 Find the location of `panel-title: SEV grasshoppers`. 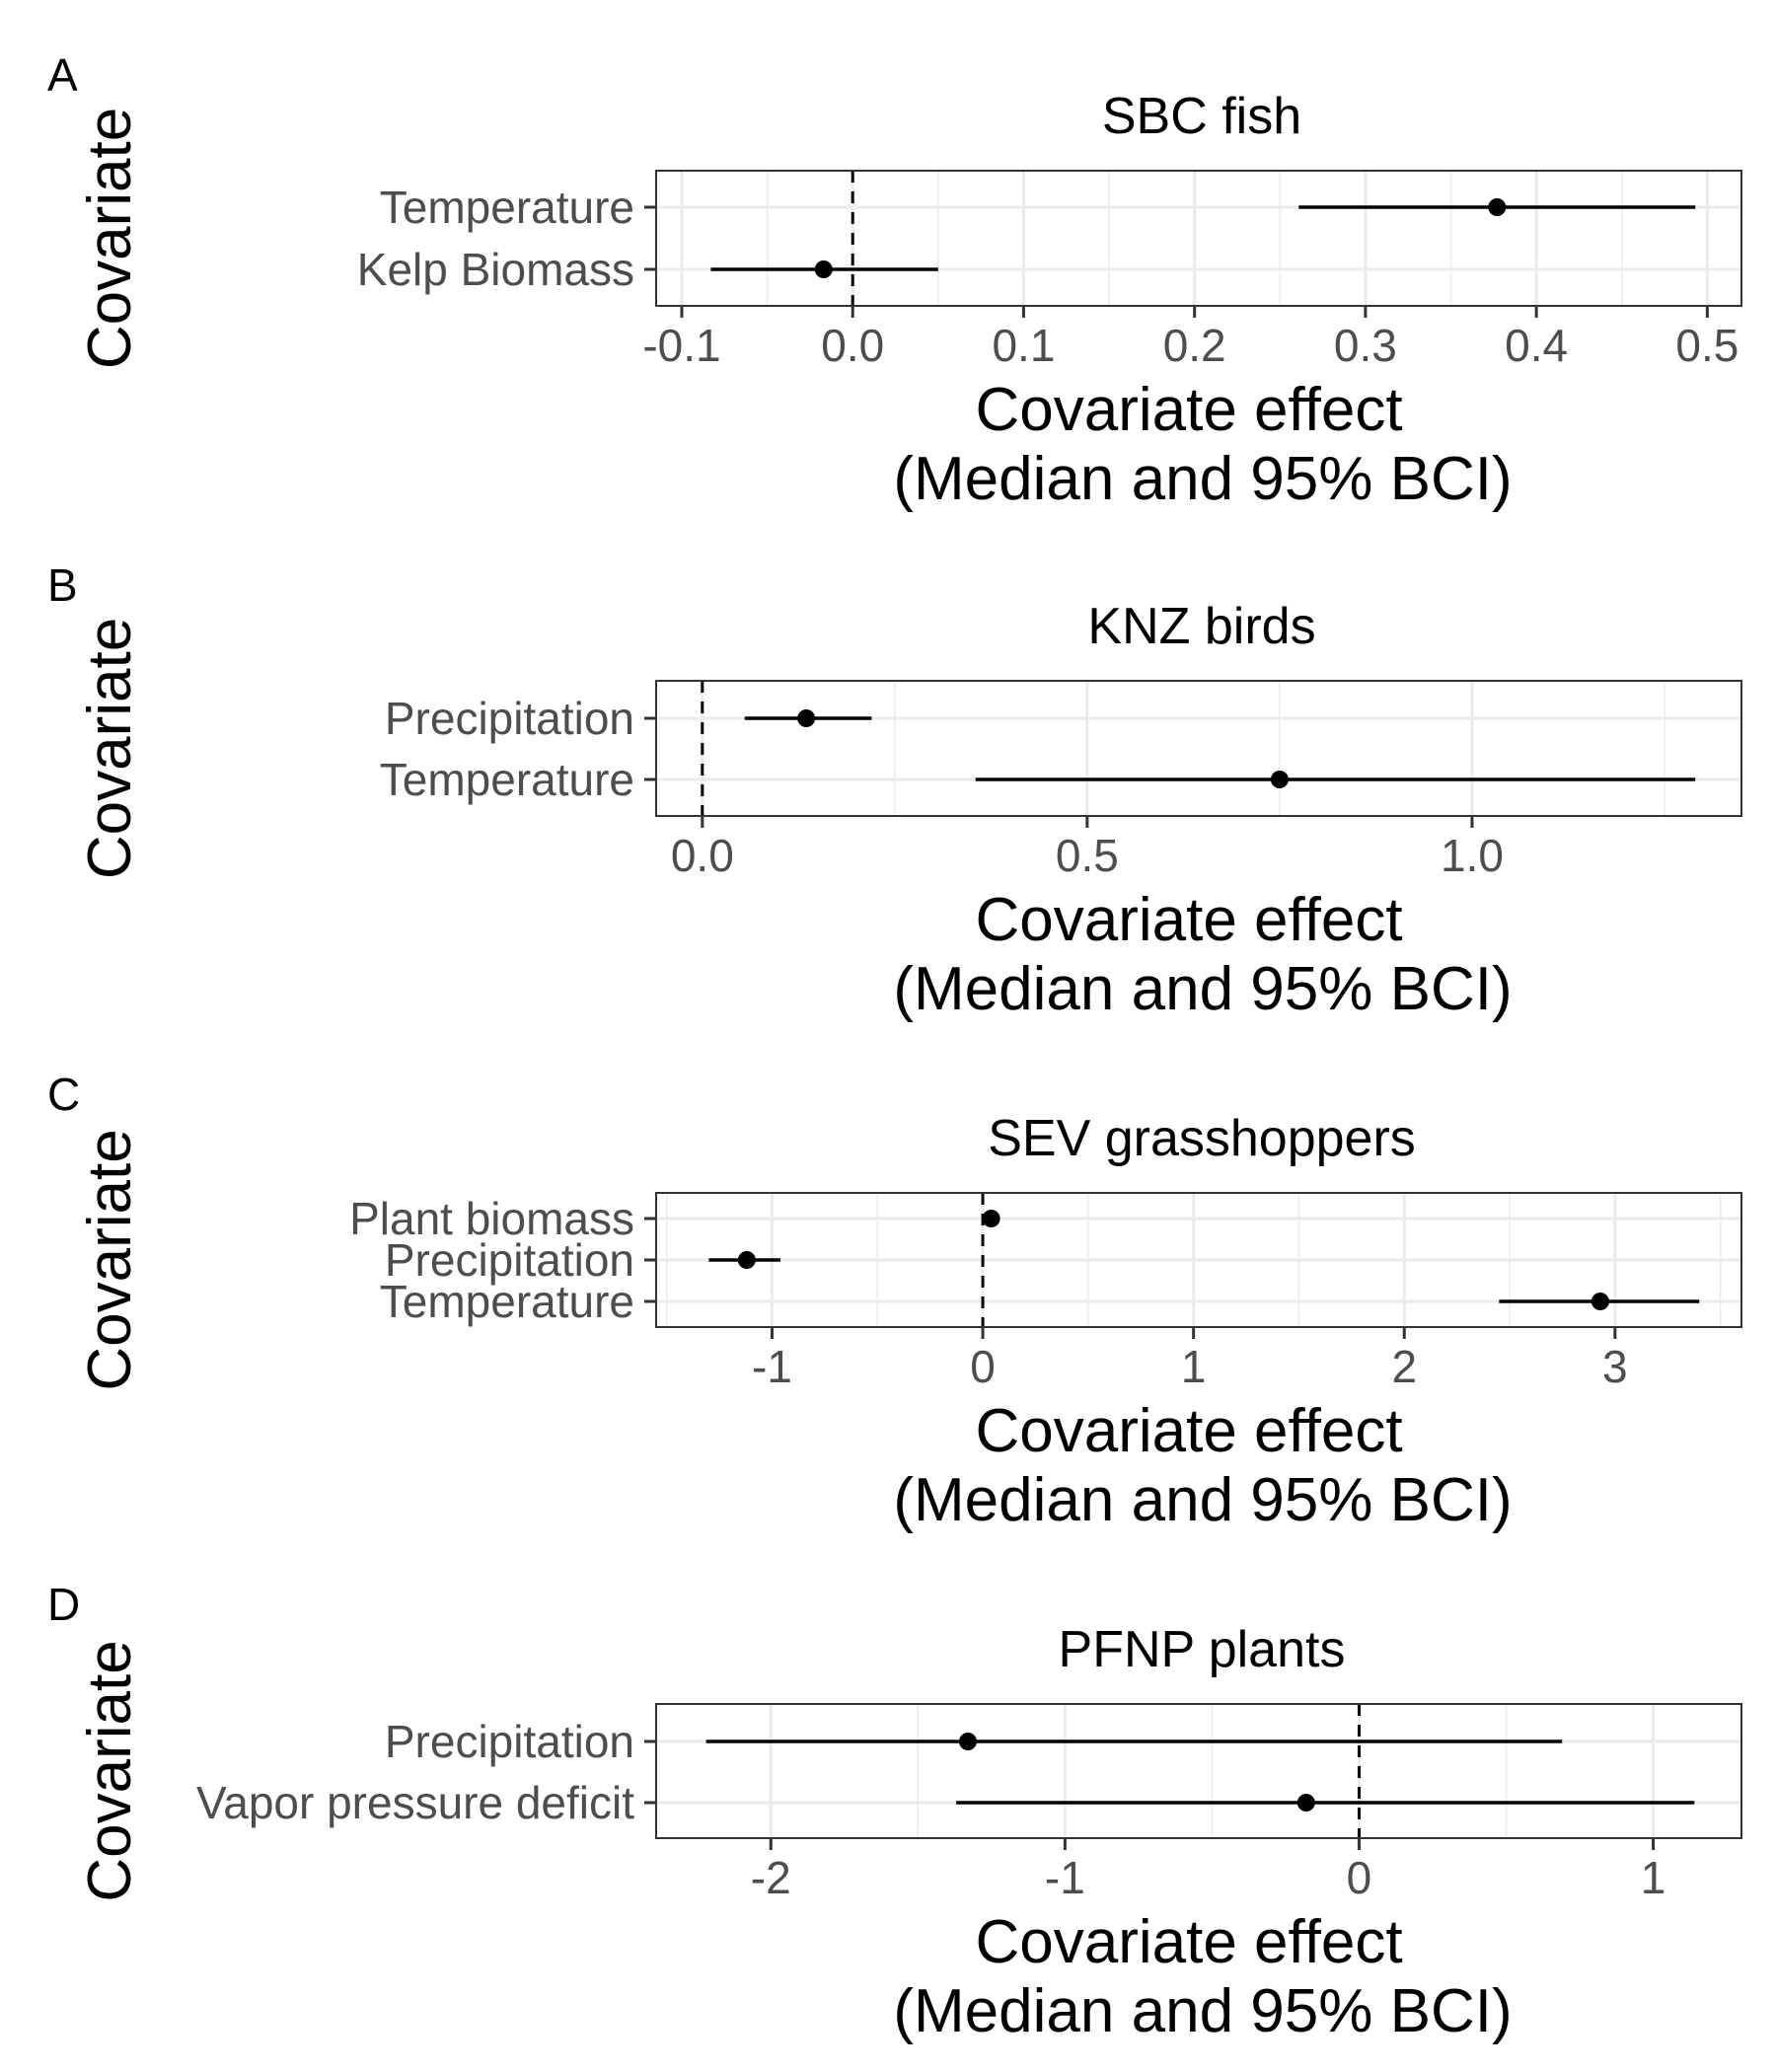

panel-title: SEV grasshoppers is located at coordinates (1202, 1138).